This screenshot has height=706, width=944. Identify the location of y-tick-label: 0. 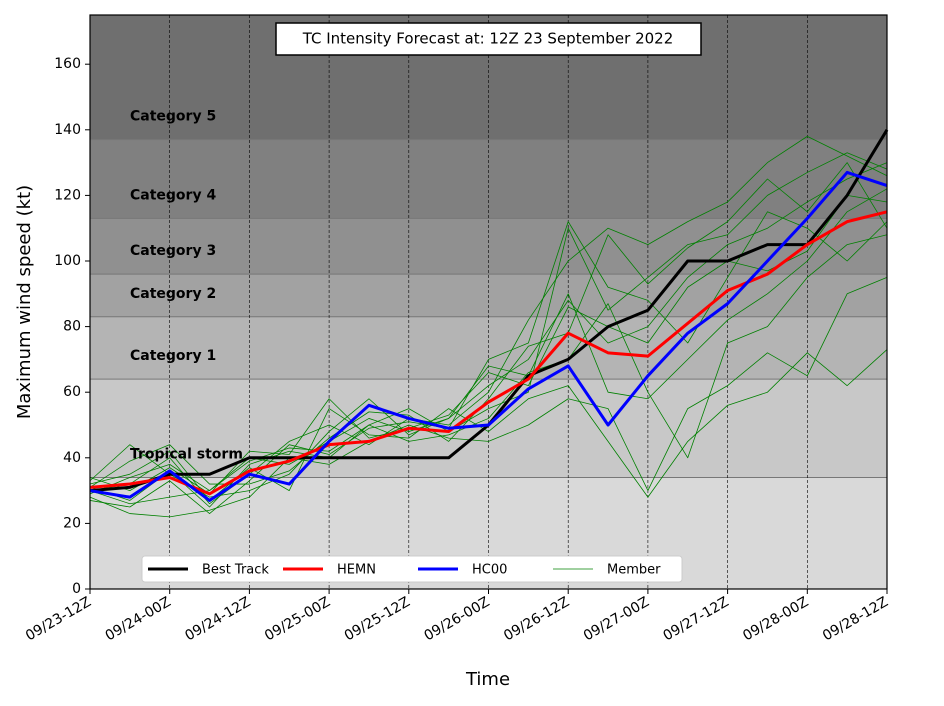
(76, 589).